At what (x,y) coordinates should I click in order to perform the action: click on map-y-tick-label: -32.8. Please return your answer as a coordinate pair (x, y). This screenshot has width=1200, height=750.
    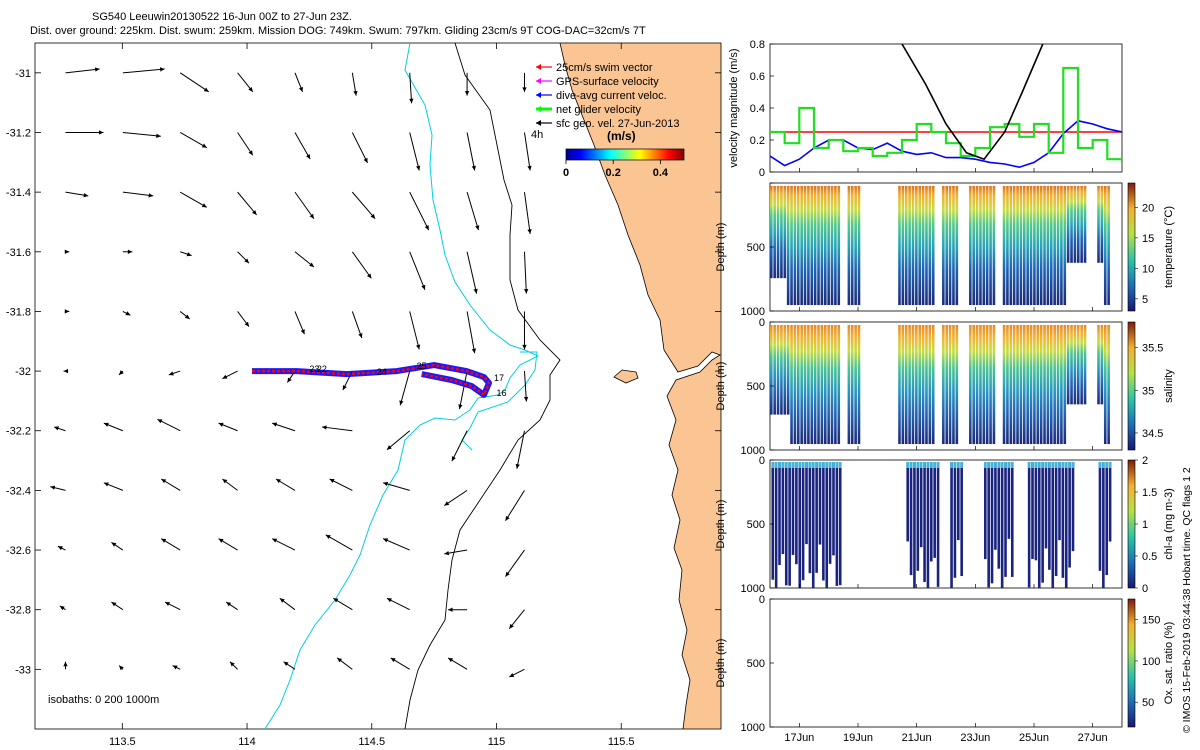
    Looking at the image, I should click on (18, 611).